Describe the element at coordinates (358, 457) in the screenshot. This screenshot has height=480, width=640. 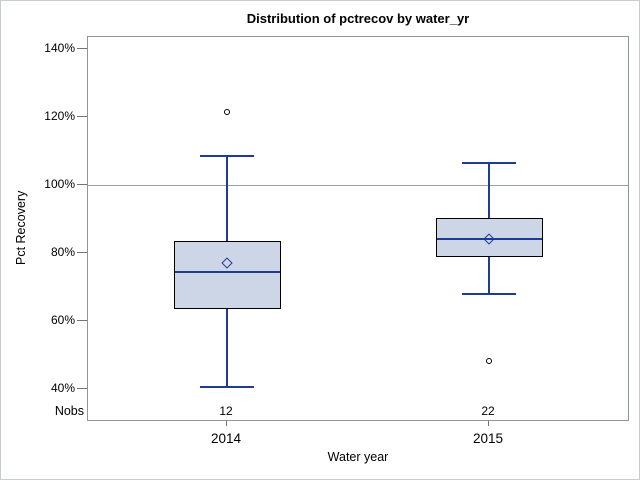
I see `x-axis-label: Water year` at that location.